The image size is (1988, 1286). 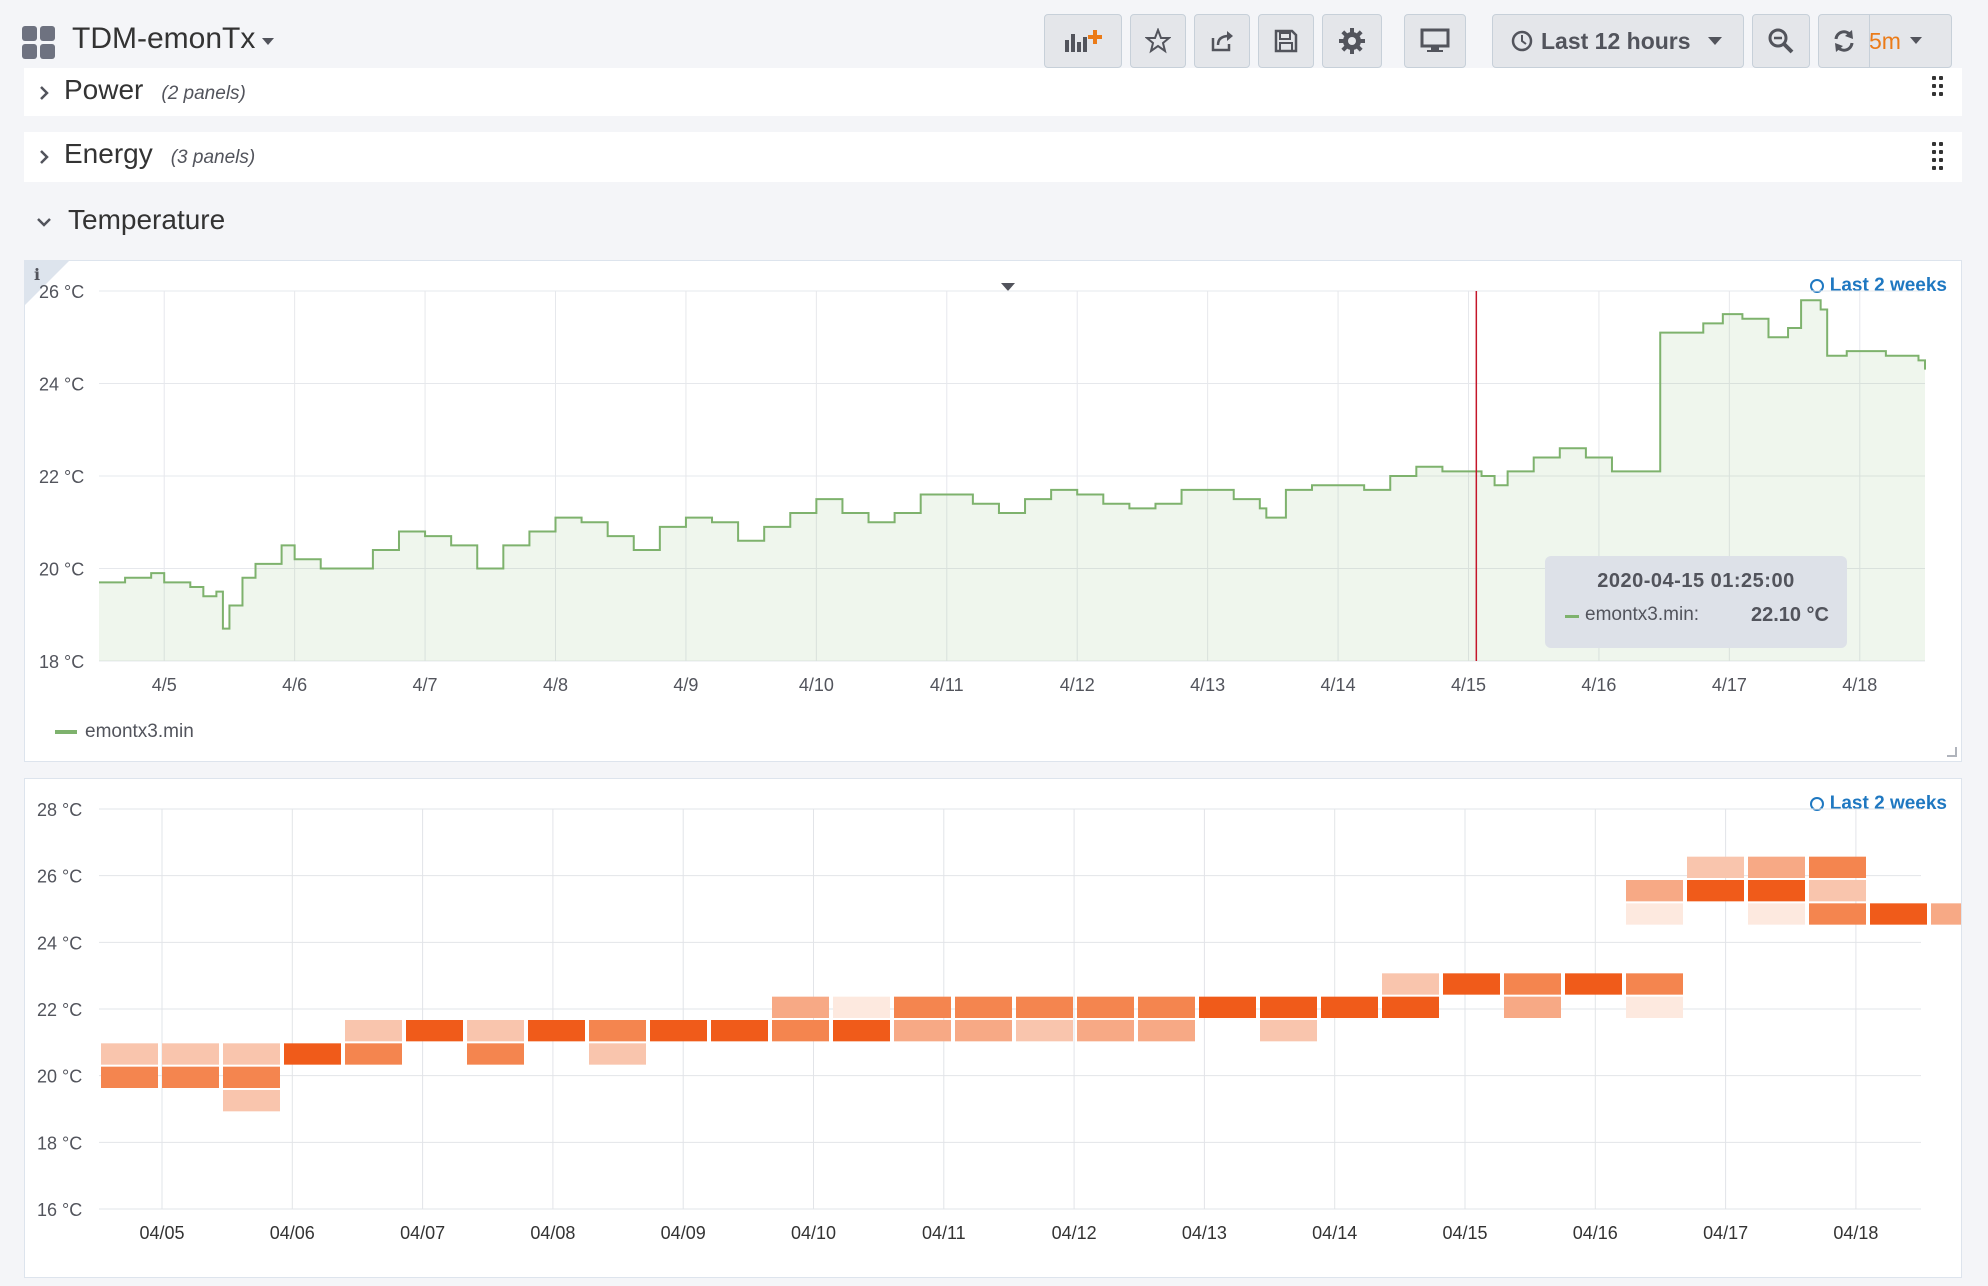 What do you see at coordinates (61, 662) in the screenshot?
I see `y-tick-label: 18 °C` at bounding box center [61, 662].